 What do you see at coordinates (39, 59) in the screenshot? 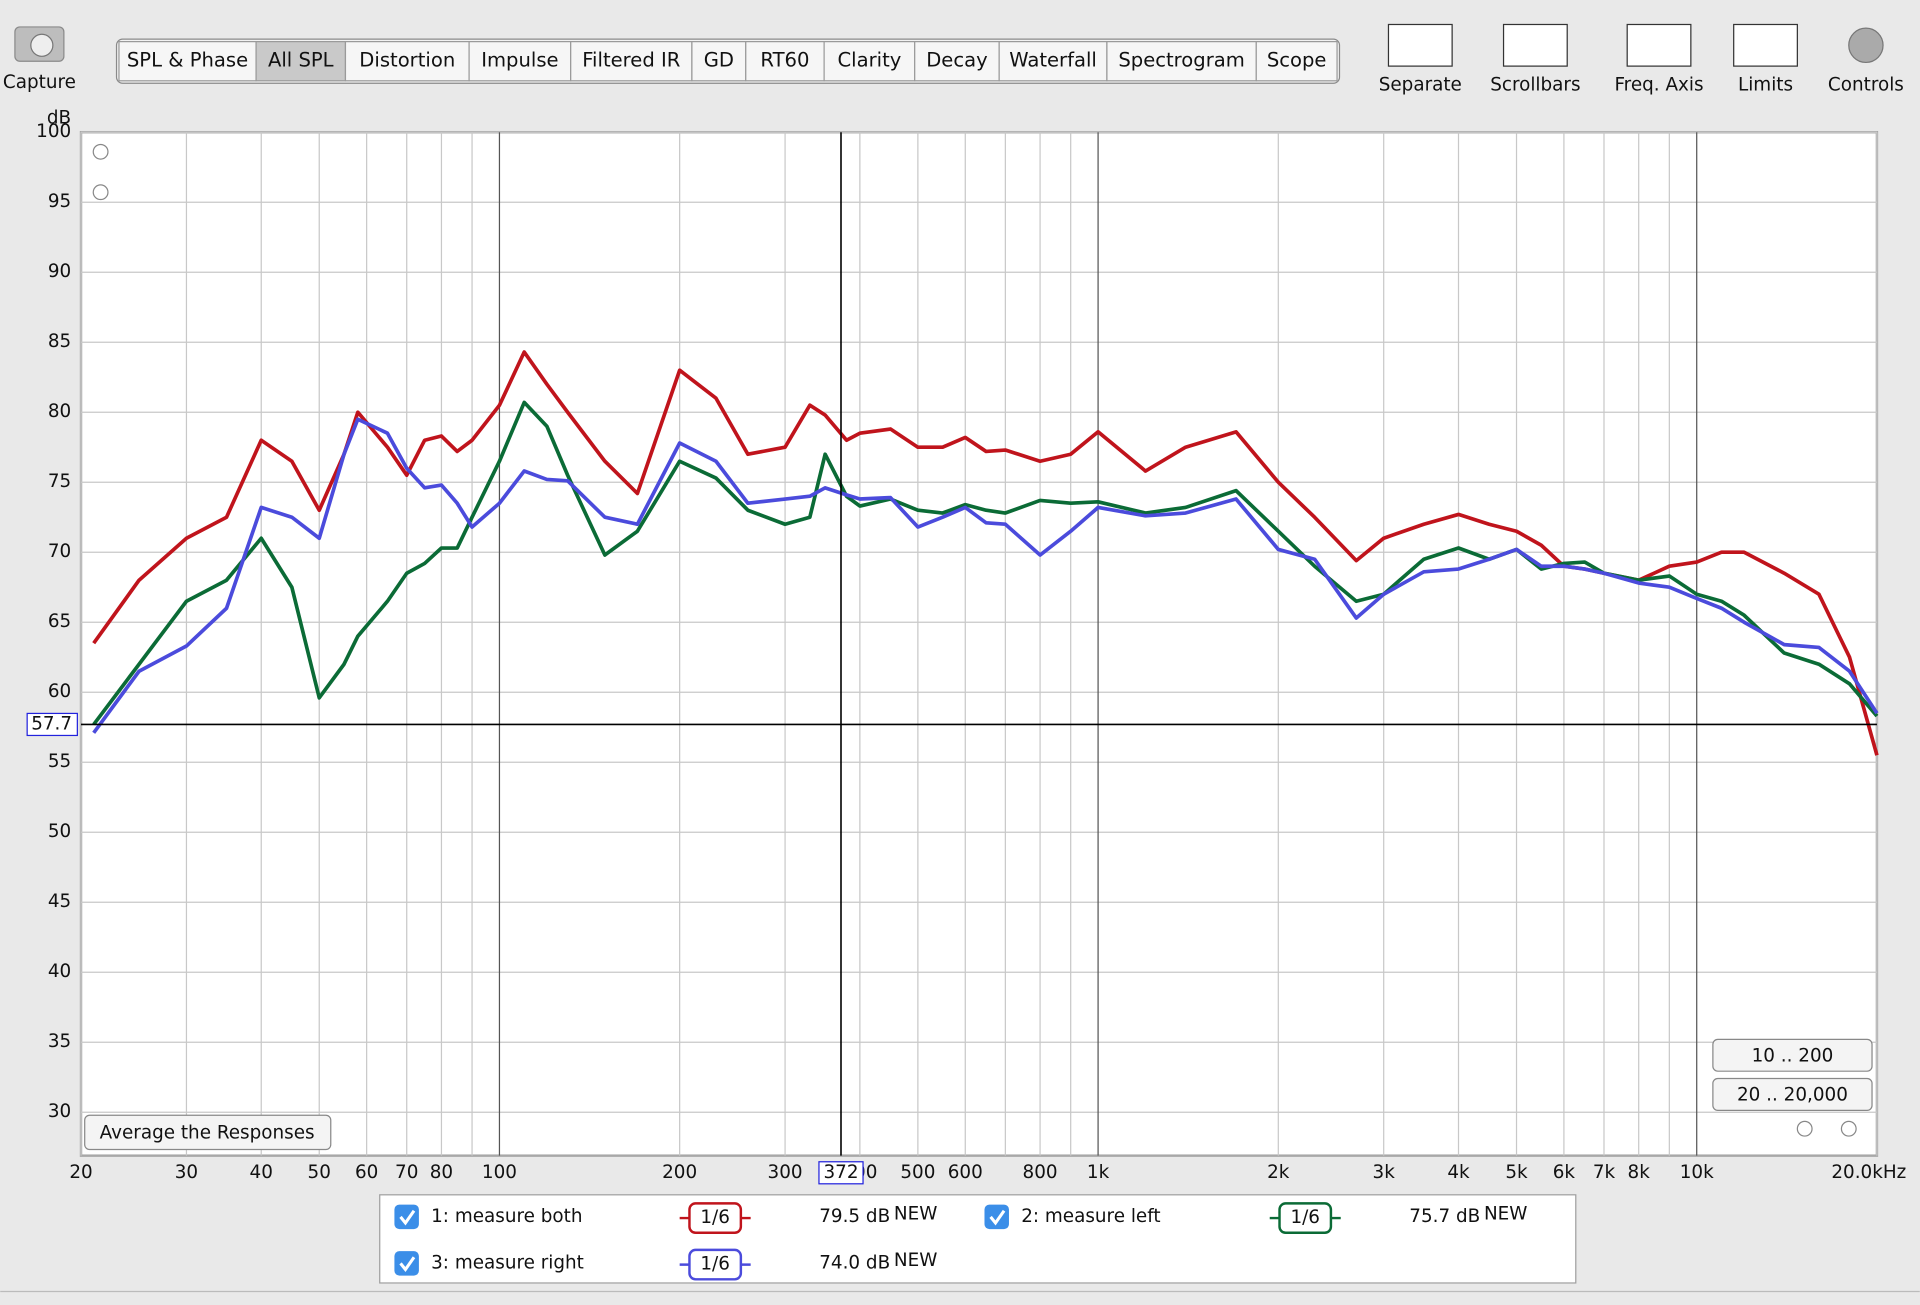
I see `capture-button: Capture` at bounding box center [39, 59].